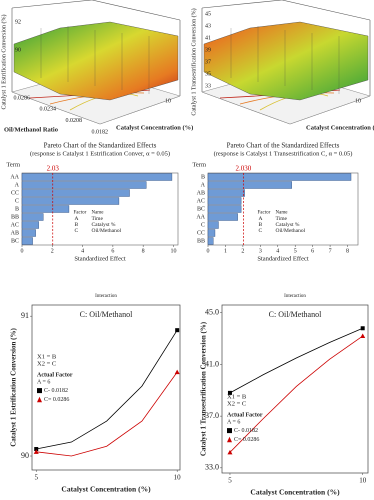 This screenshot has height=500, width=374. What do you see at coordinates (277, 251) in the screenshot?
I see `x-tick-label: 4` at bounding box center [277, 251].